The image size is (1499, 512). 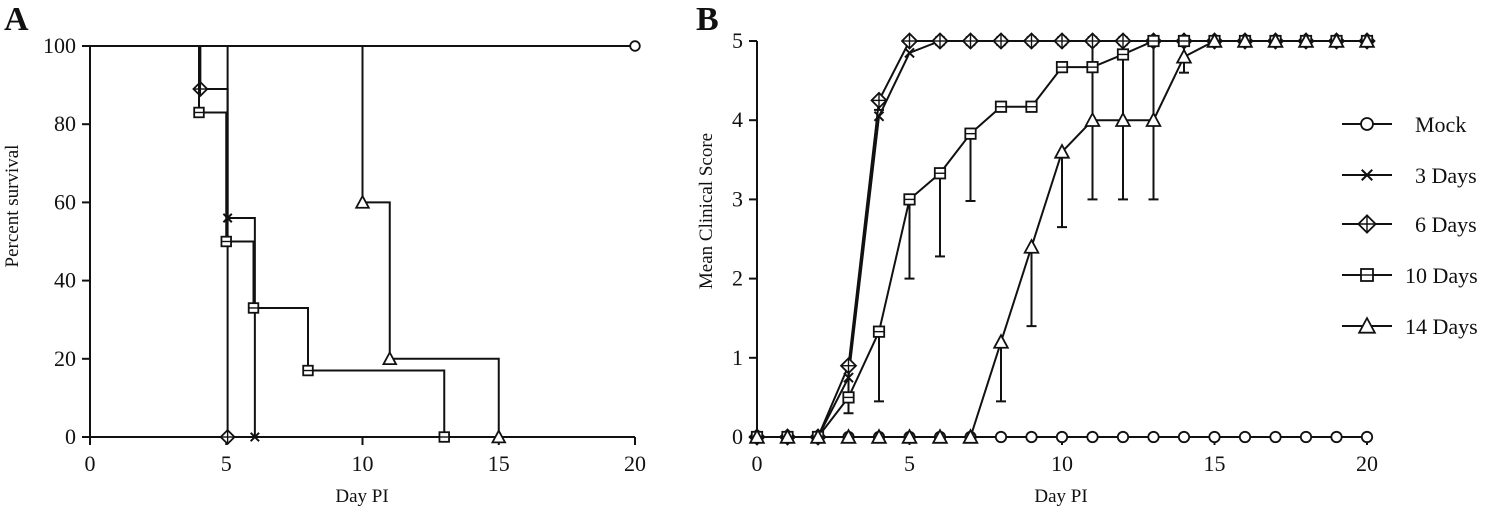 I want to click on legend-symbol-mock, so click(x=1367, y=124).